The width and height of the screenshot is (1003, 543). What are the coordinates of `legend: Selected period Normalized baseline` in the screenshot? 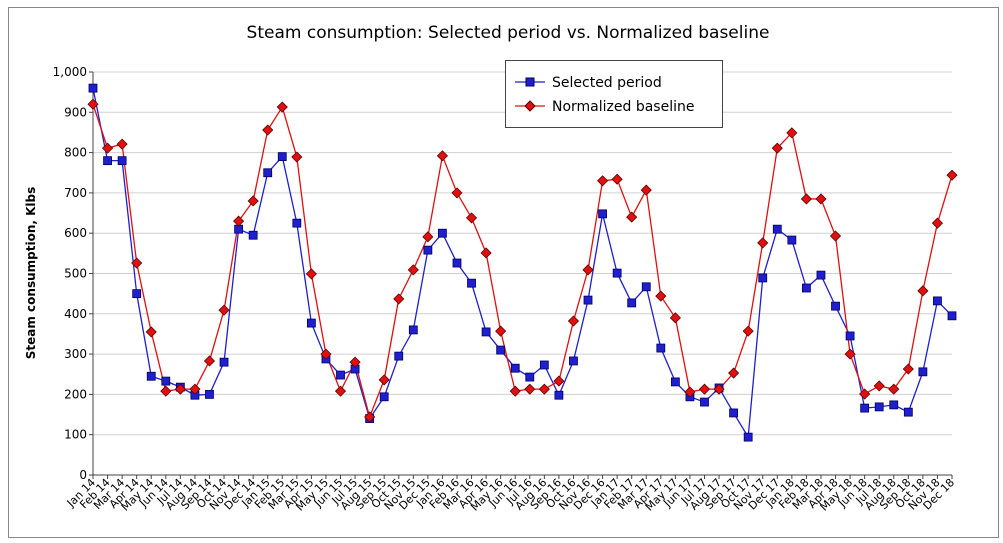 It's located at (614, 94).